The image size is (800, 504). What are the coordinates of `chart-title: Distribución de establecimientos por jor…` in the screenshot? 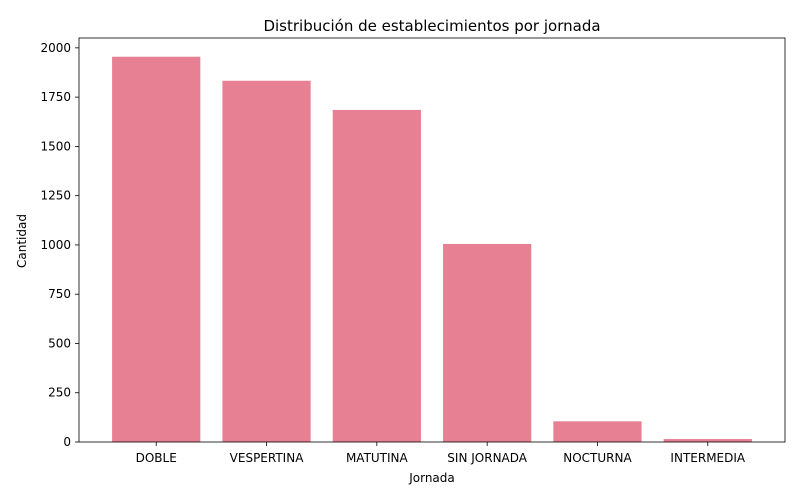 It's located at (431, 26).